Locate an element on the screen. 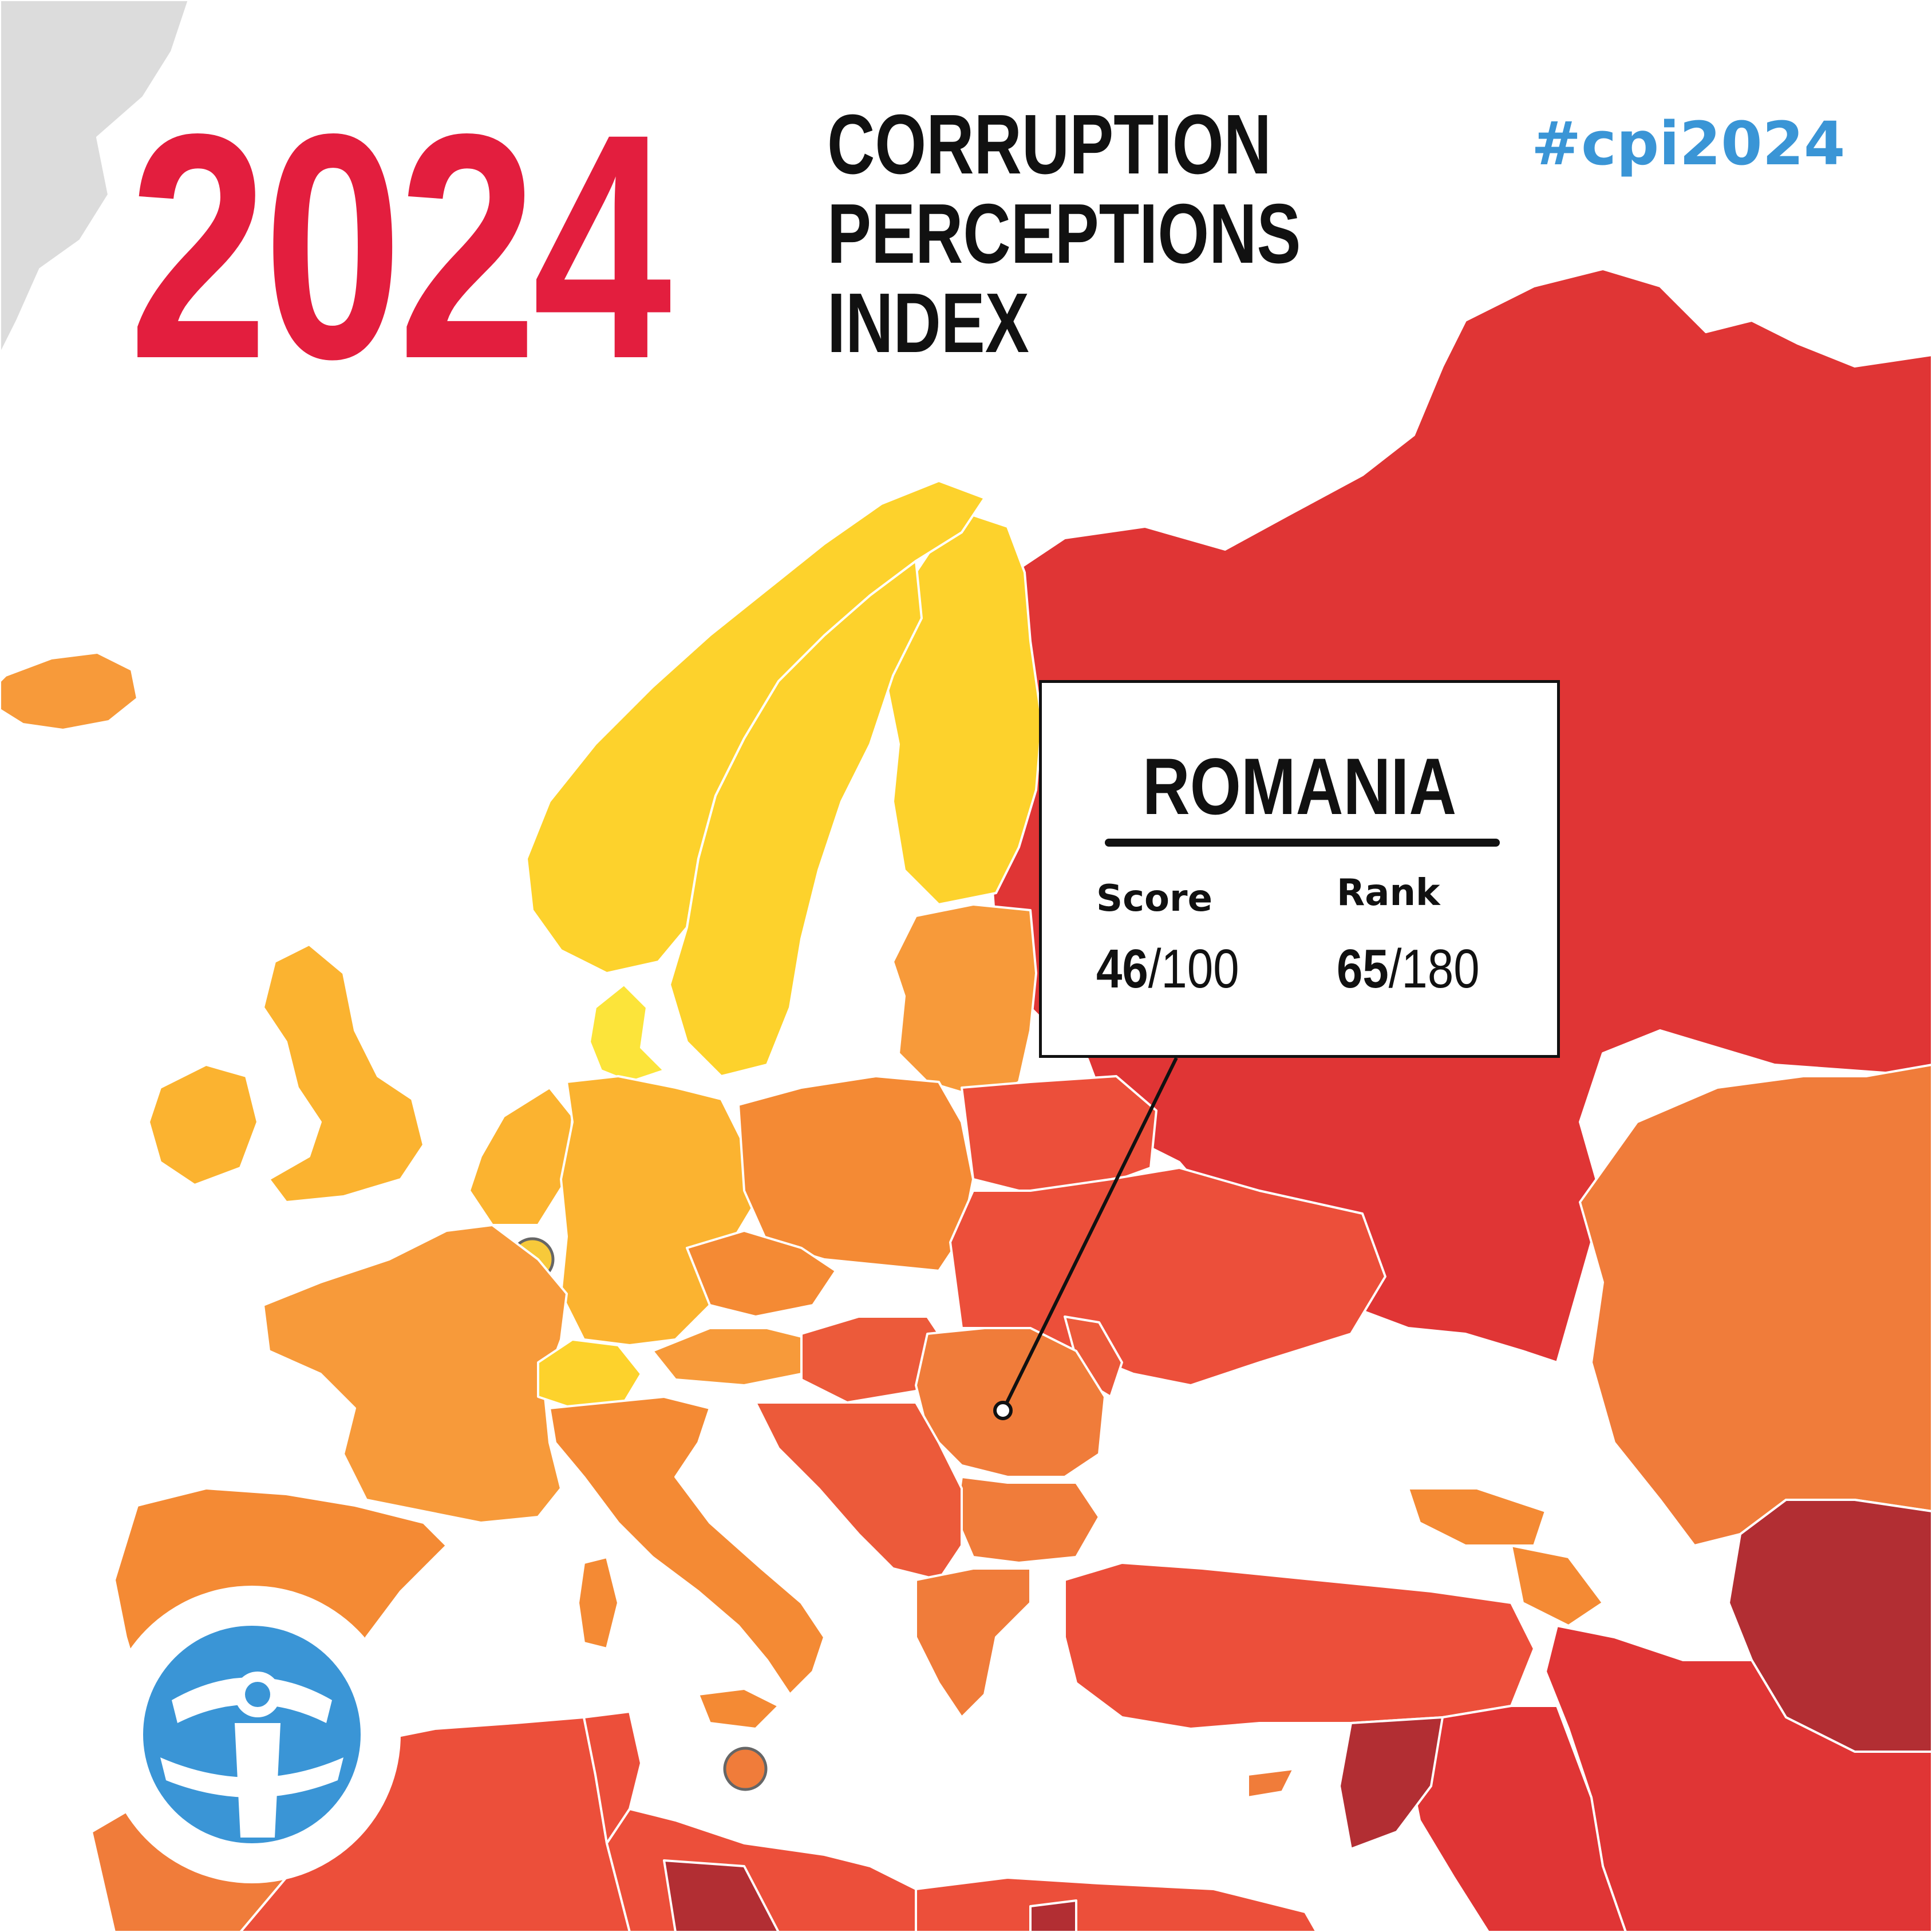  belarus-region is located at coordinates (1059, 1133).